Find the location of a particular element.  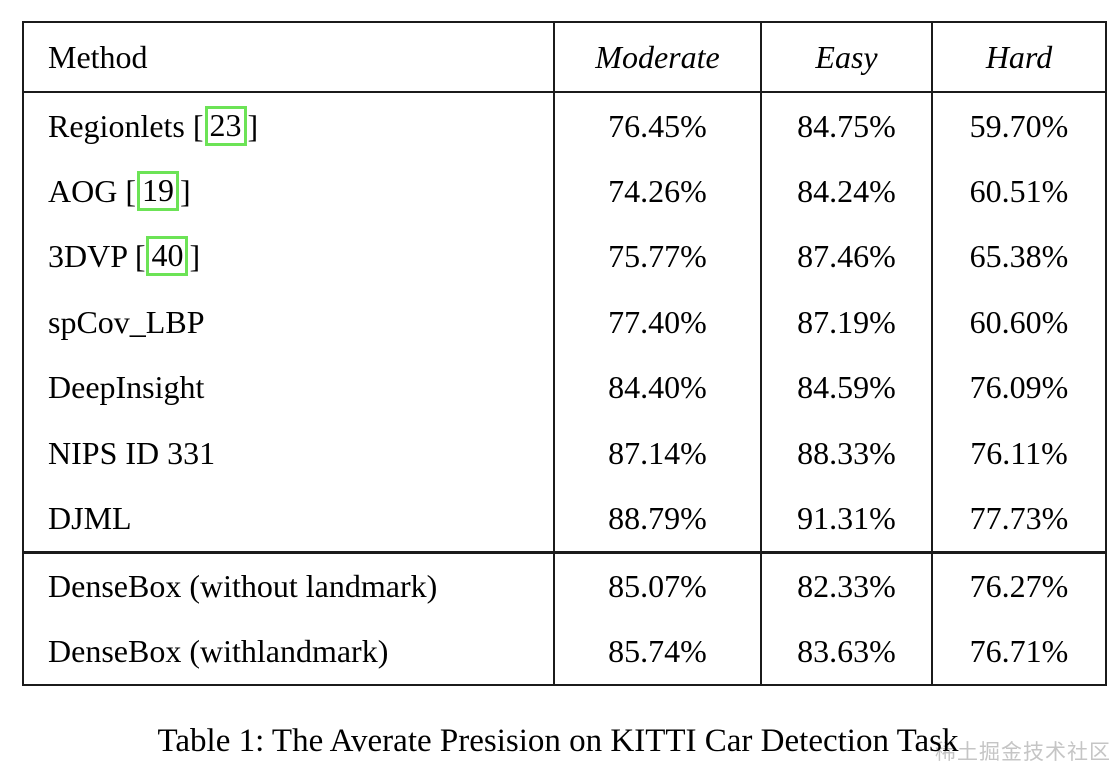

value-cell: 74.26% is located at coordinates (658, 191).